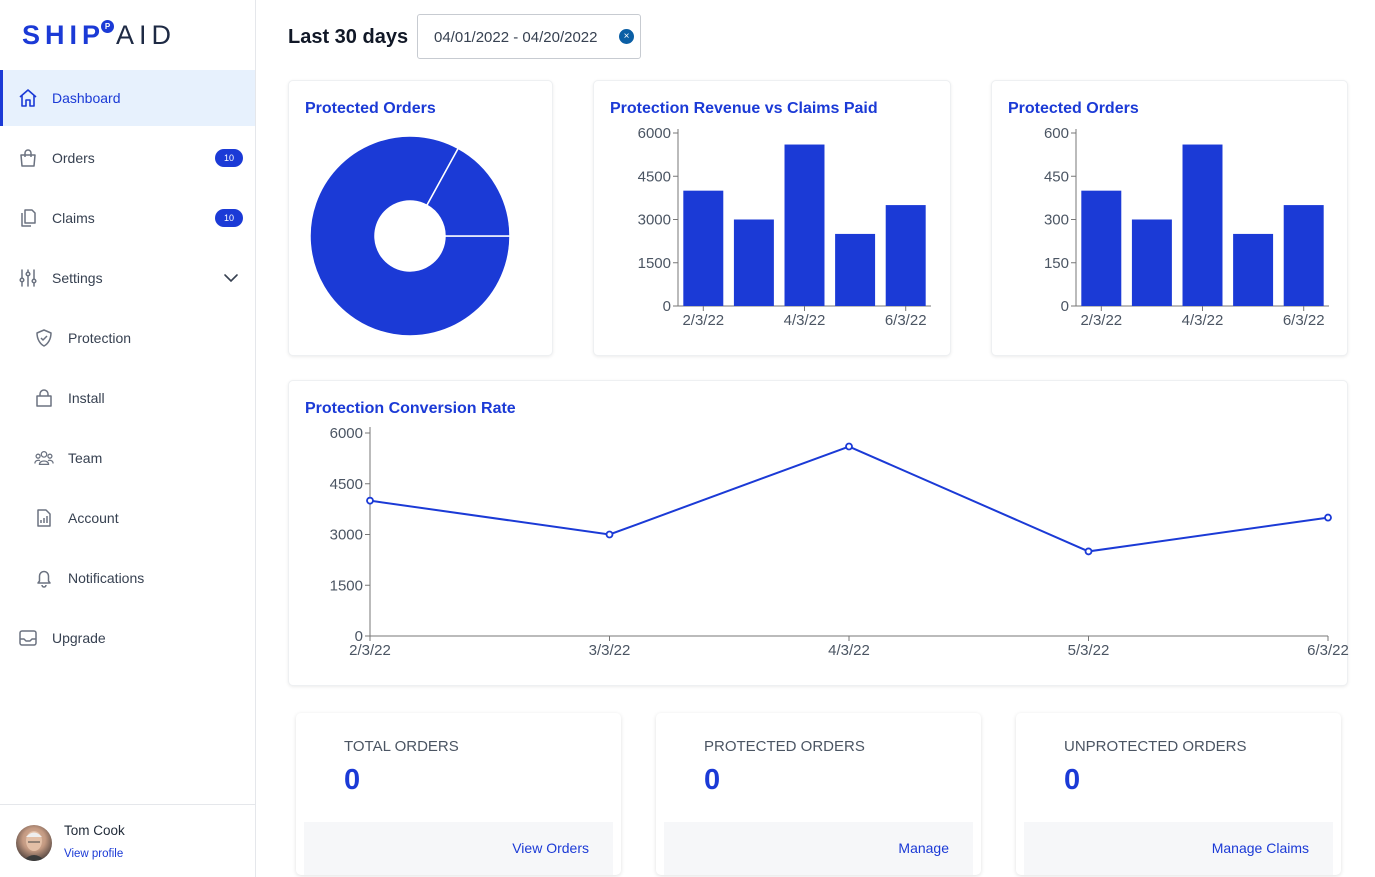 Image resolution: width=1375 pixels, height=877 pixels. What do you see at coordinates (94, 854) in the screenshot?
I see `view-profile-link: View profile` at bounding box center [94, 854].